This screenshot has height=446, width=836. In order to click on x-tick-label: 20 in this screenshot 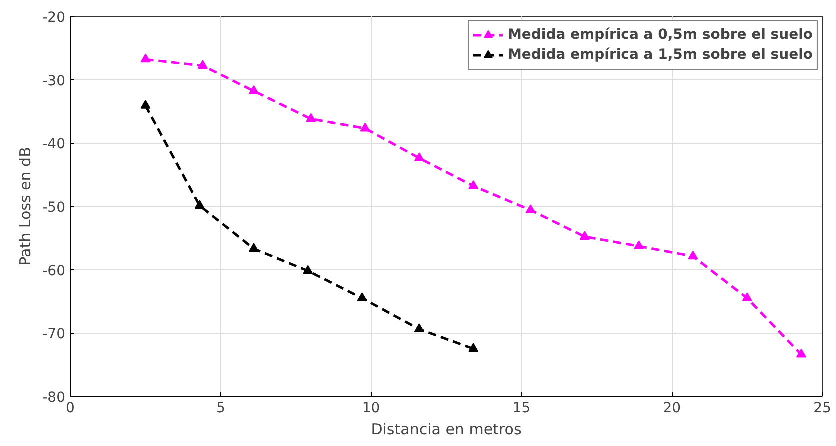, I will do `click(672, 408)`.